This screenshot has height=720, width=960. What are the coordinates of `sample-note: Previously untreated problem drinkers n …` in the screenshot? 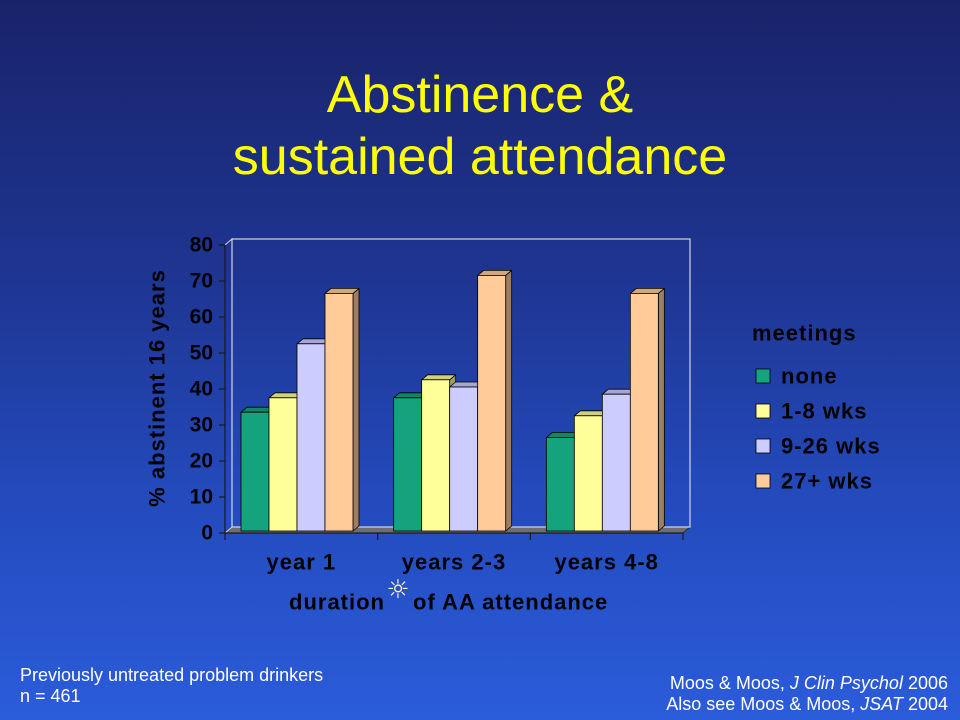 It's located at (171, 686).